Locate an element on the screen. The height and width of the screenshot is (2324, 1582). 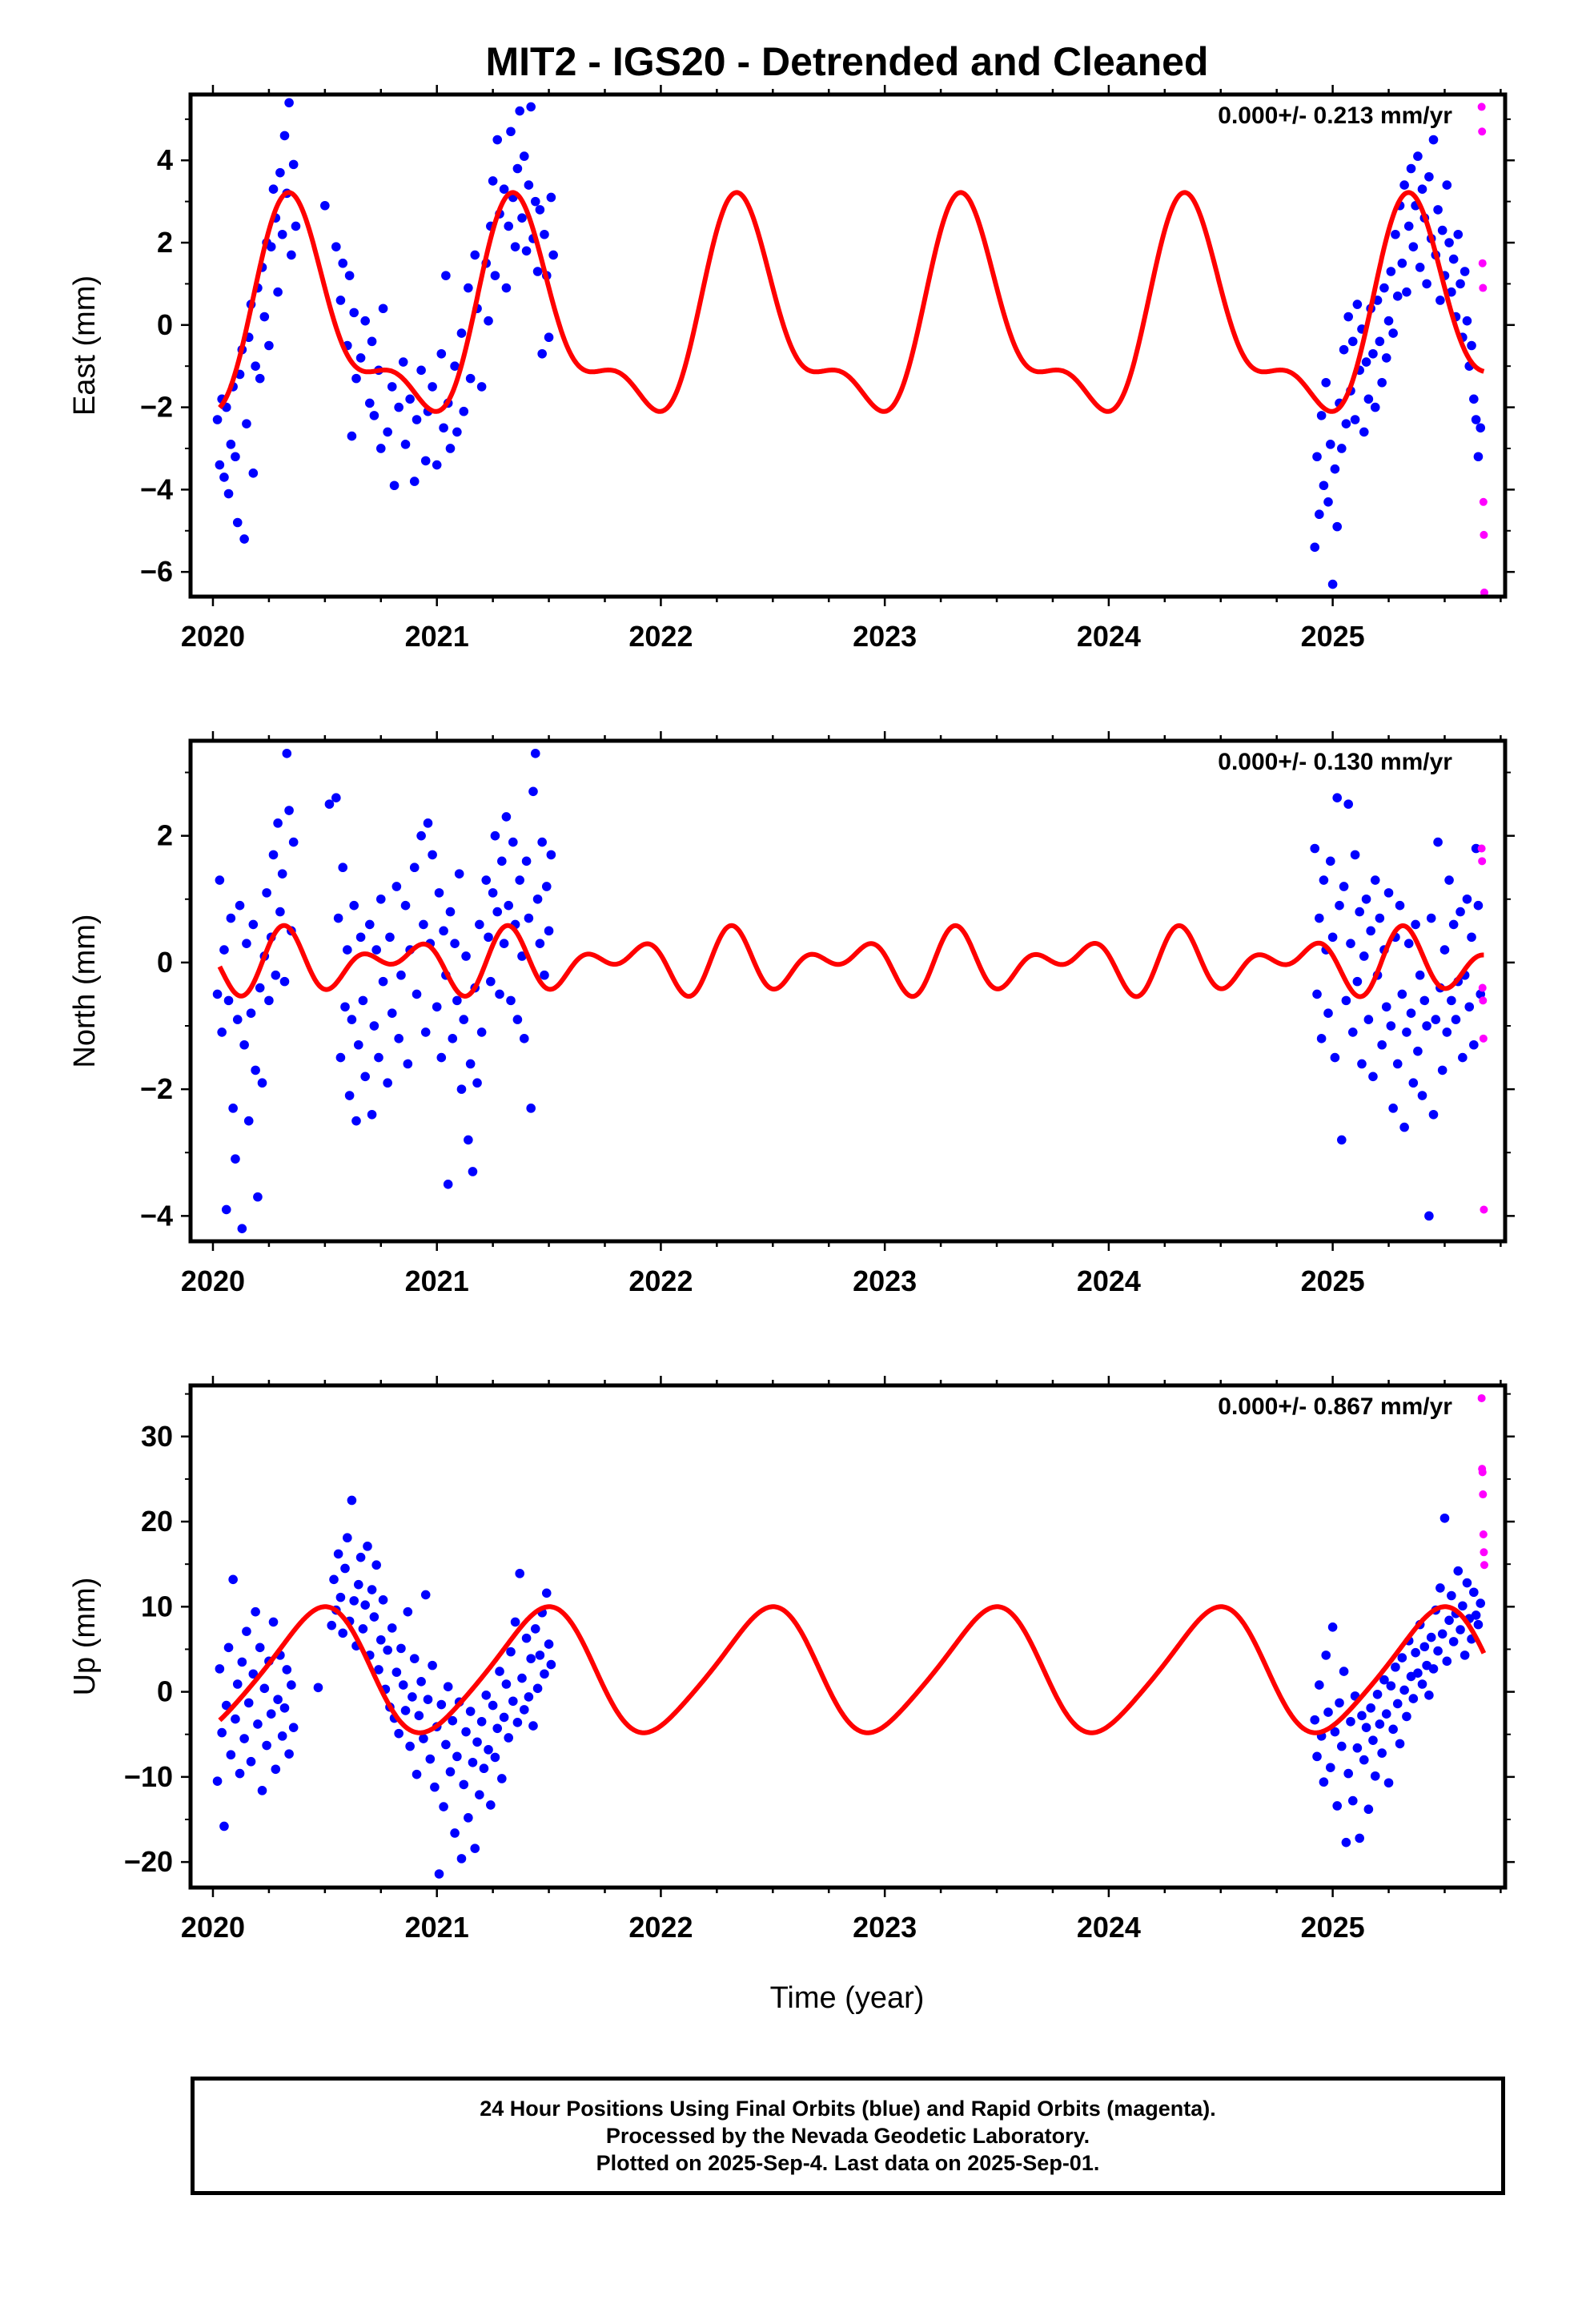
y-tick-label: 2 is located at coordinates (165, 242).